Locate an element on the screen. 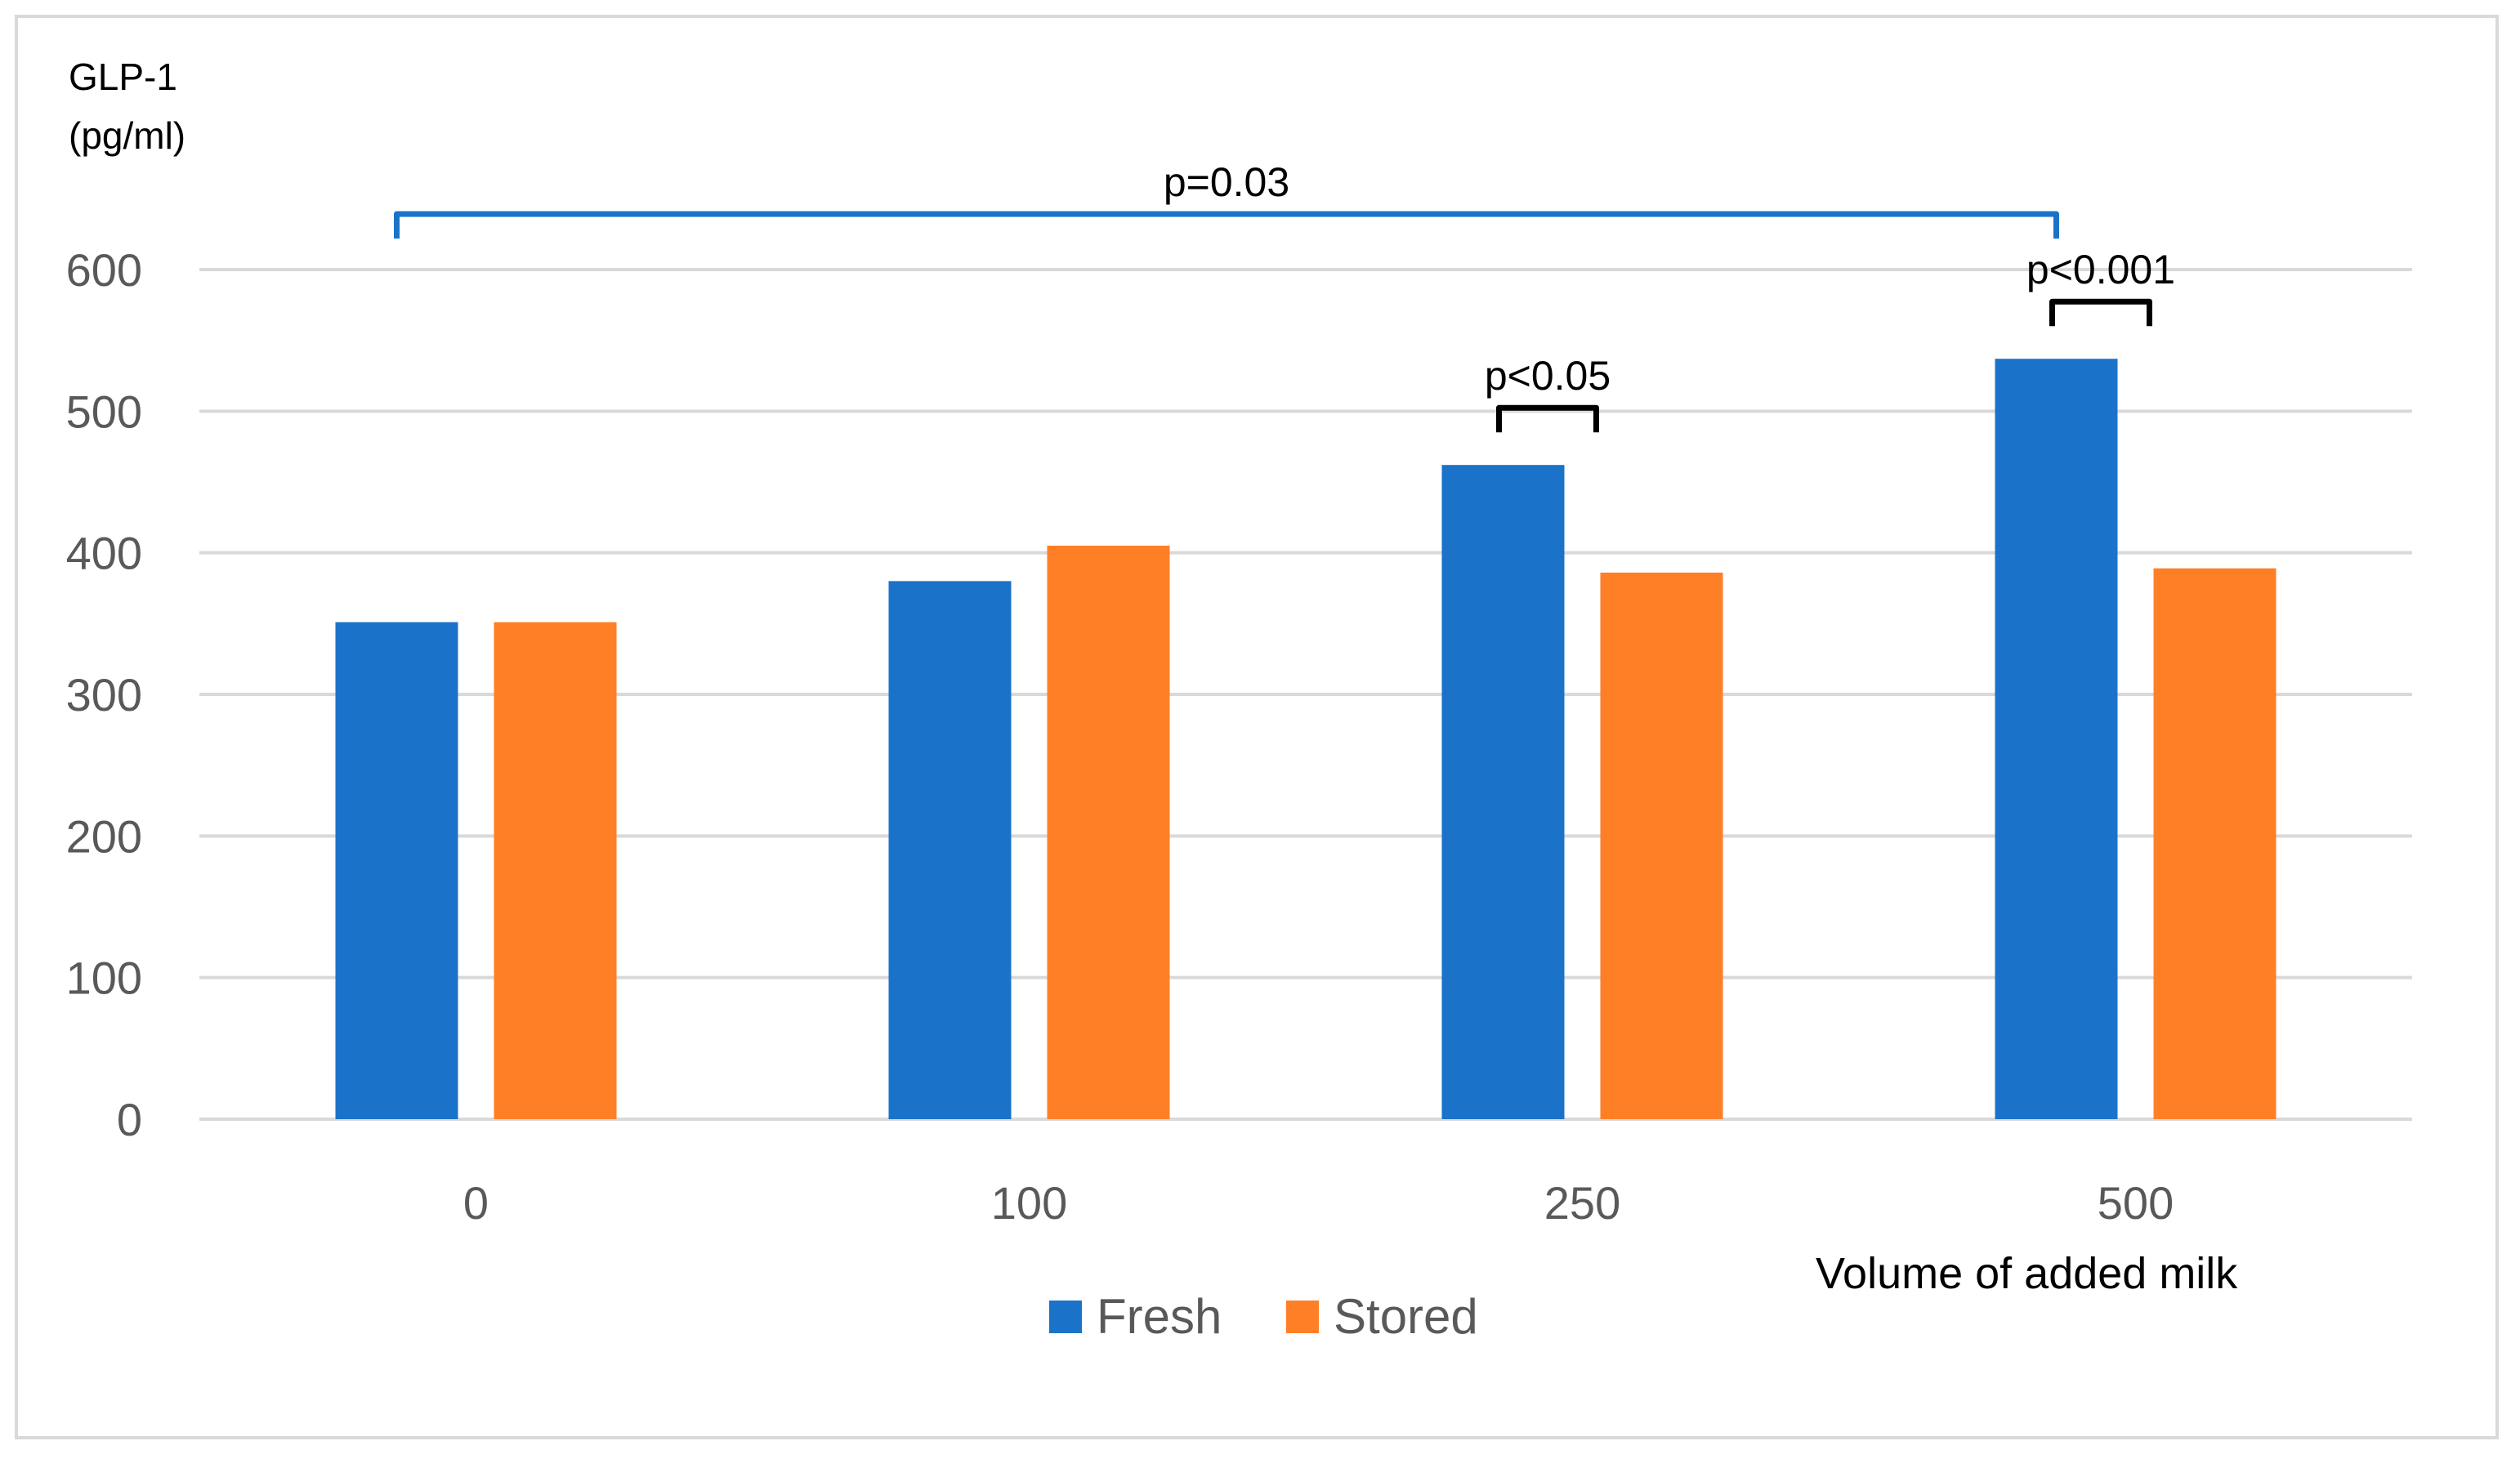 The height and width of the screenshot is (1459, 2520). y-tick-label: 100 is located at coordinates (104, 979).